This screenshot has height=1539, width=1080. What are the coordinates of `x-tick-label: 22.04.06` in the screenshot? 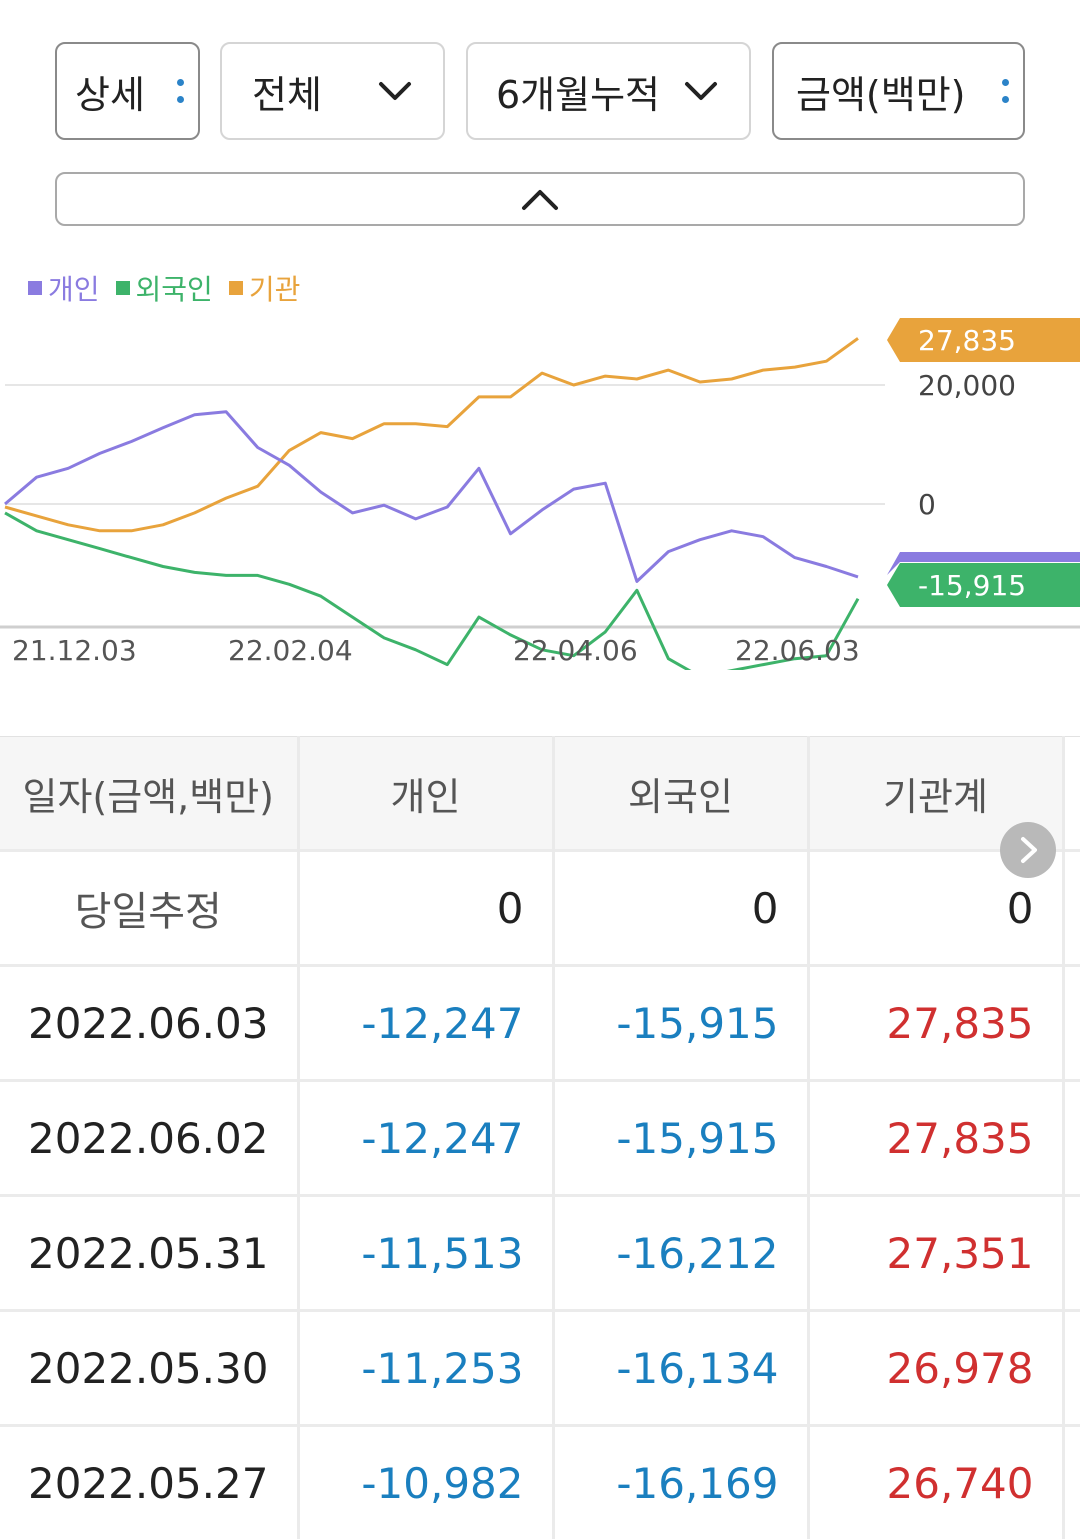 It's located at (575, 650).